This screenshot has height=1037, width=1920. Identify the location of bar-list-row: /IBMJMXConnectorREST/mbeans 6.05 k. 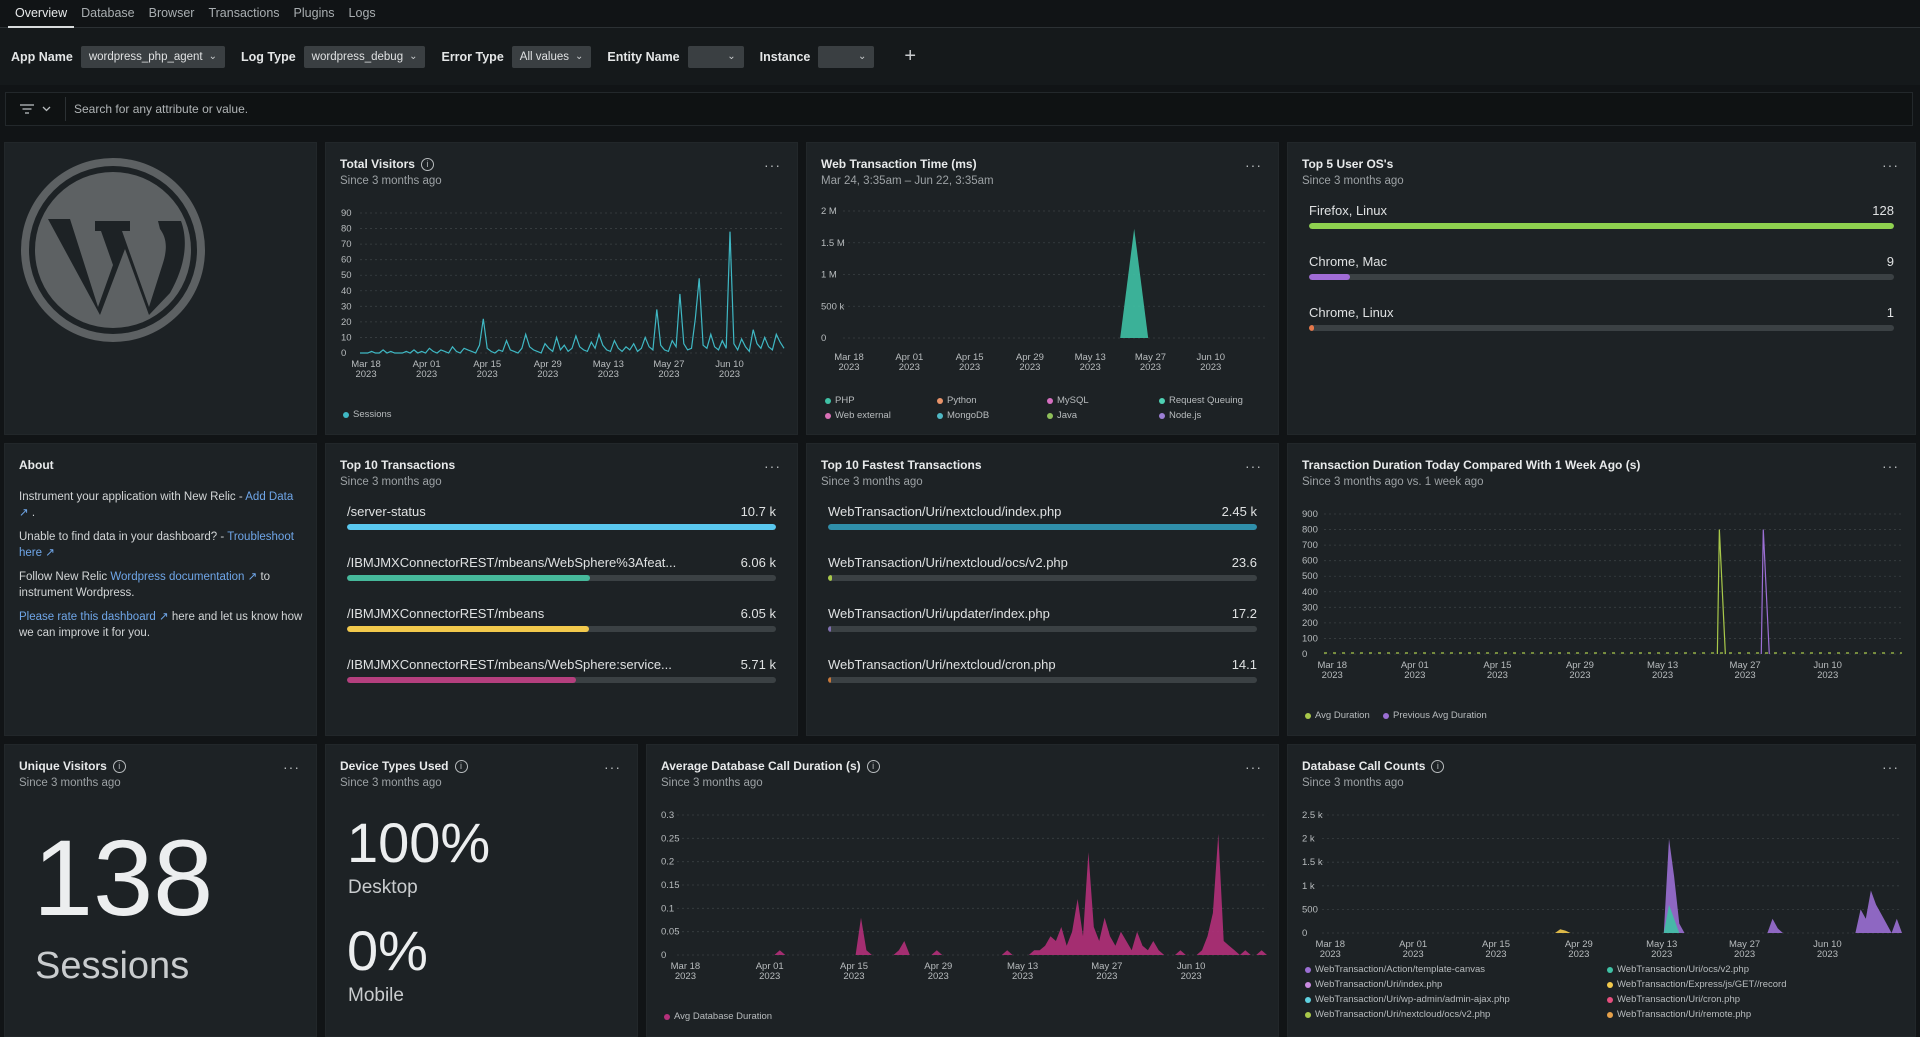
(561, 631).